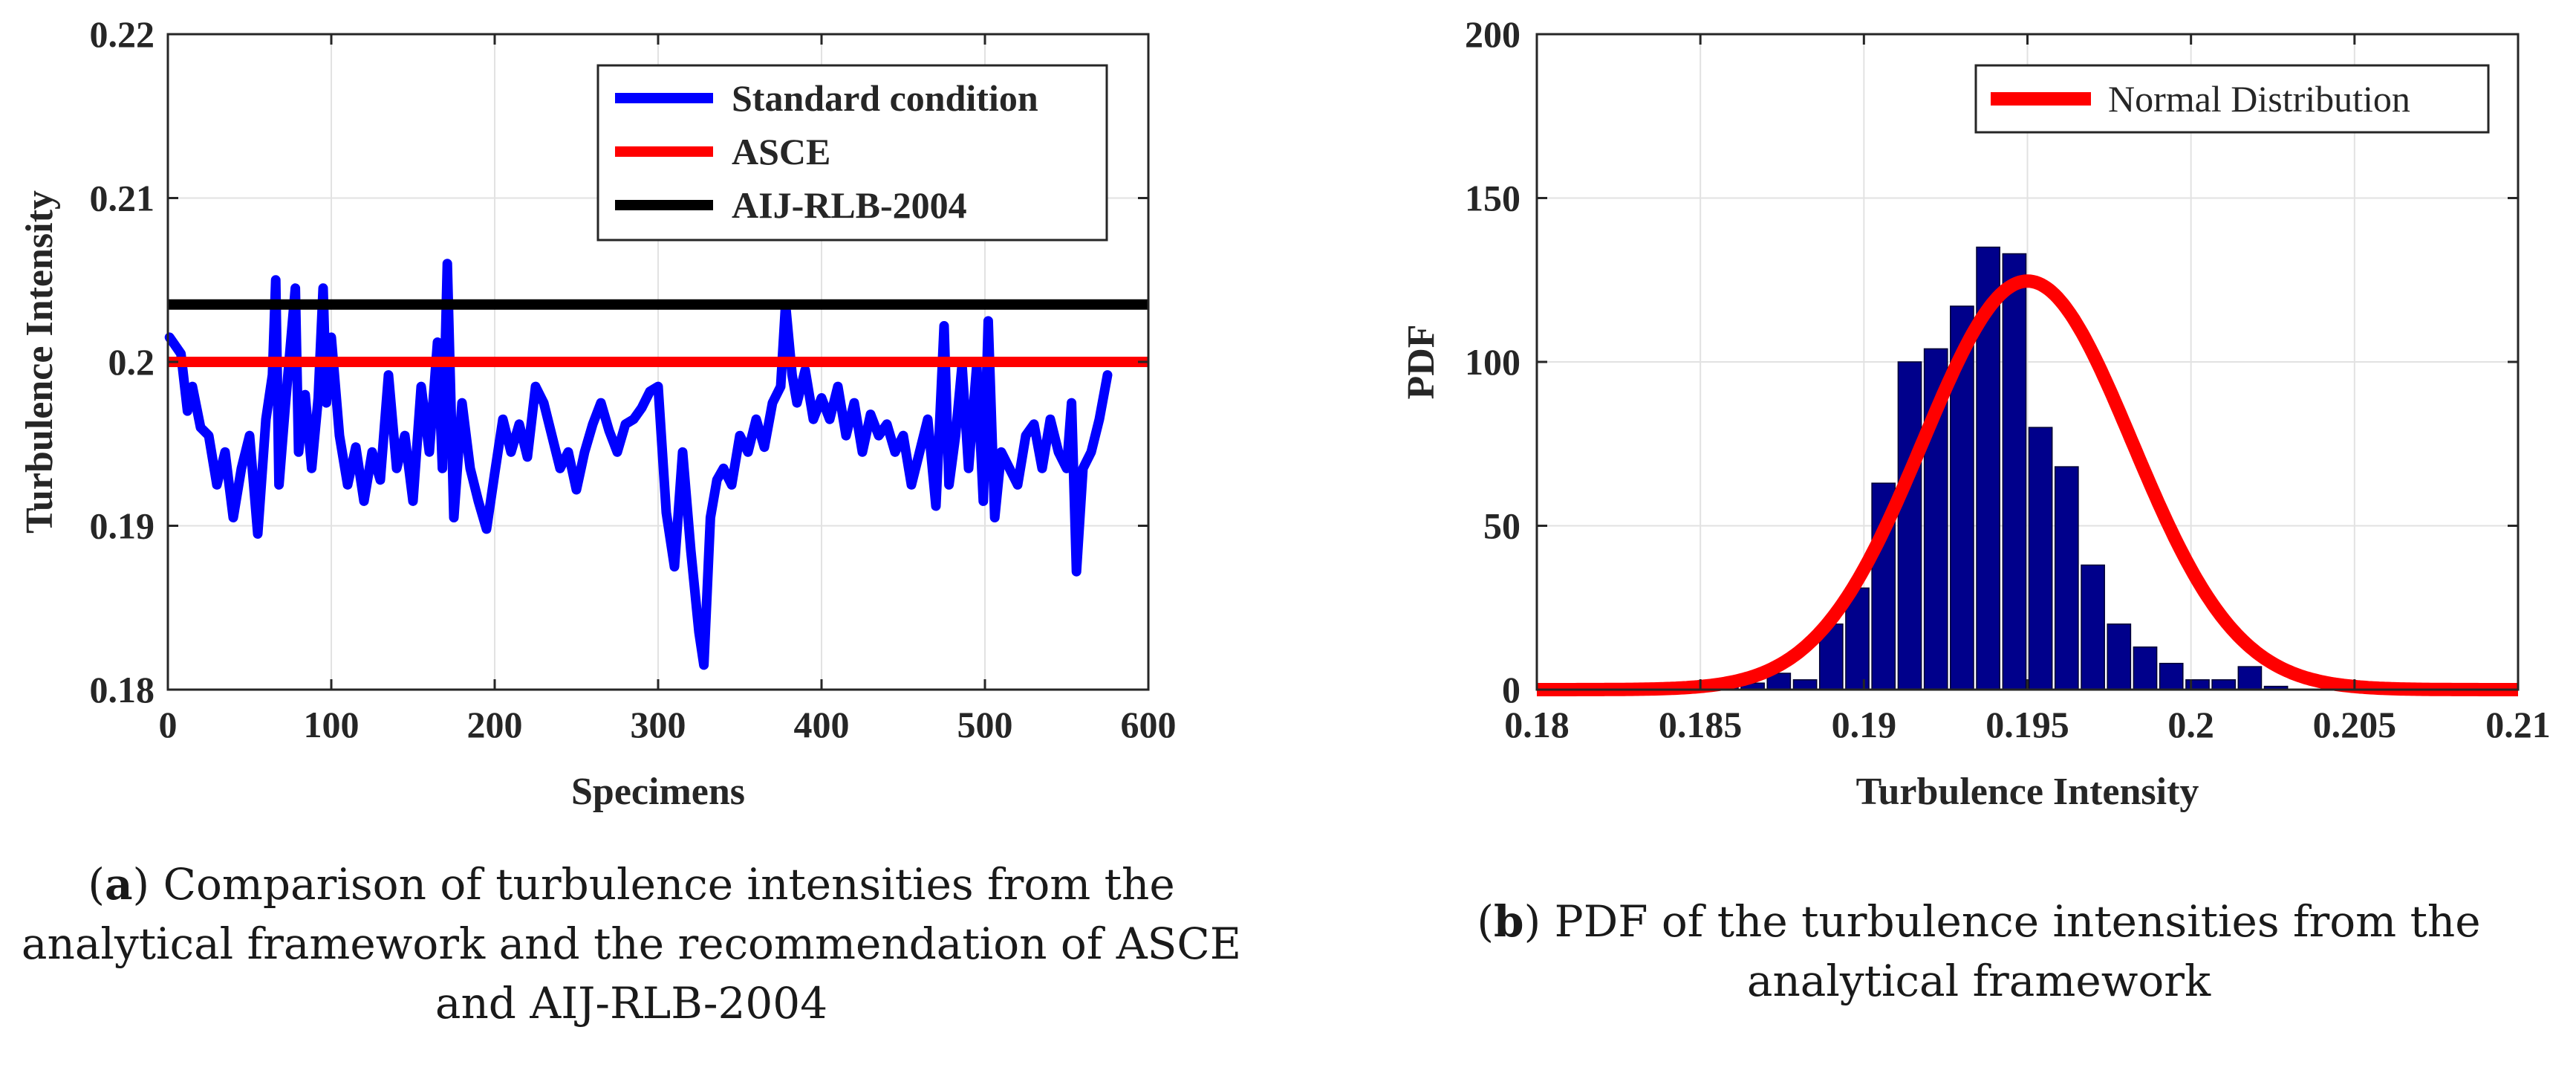  What do you see at coordinates (1149, 724) in the screenshot?
I see `chart-a-x-tick-label: 600` at bounding box center [1149, 724].